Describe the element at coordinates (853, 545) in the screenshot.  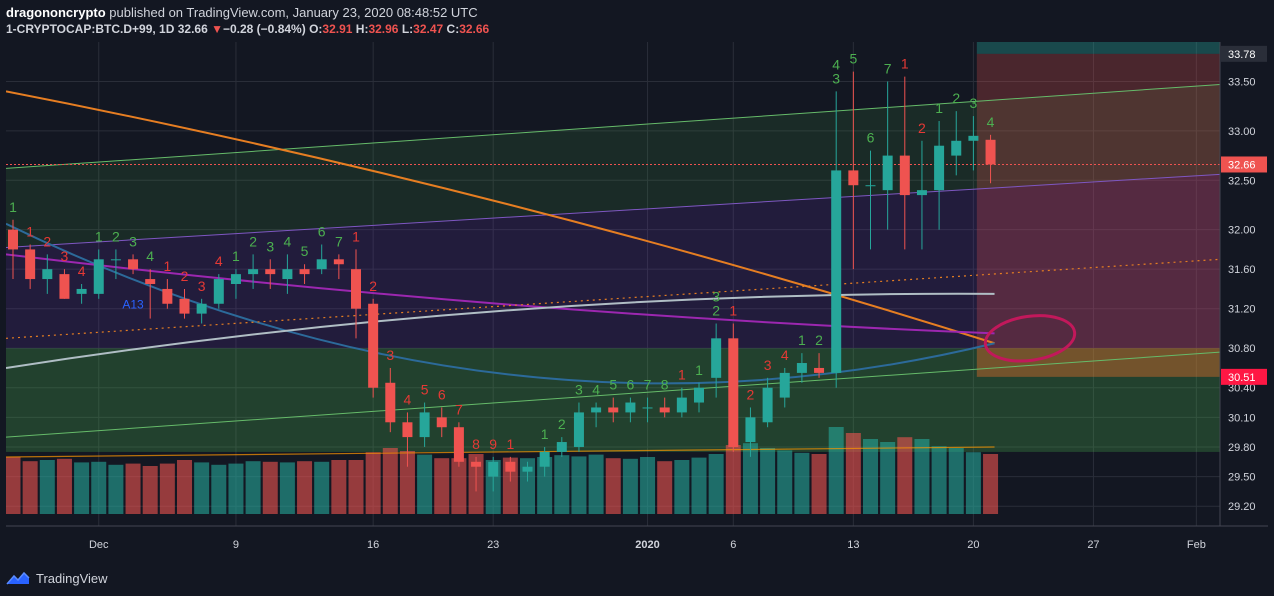
I see `time-tick-label: 13` at that location.